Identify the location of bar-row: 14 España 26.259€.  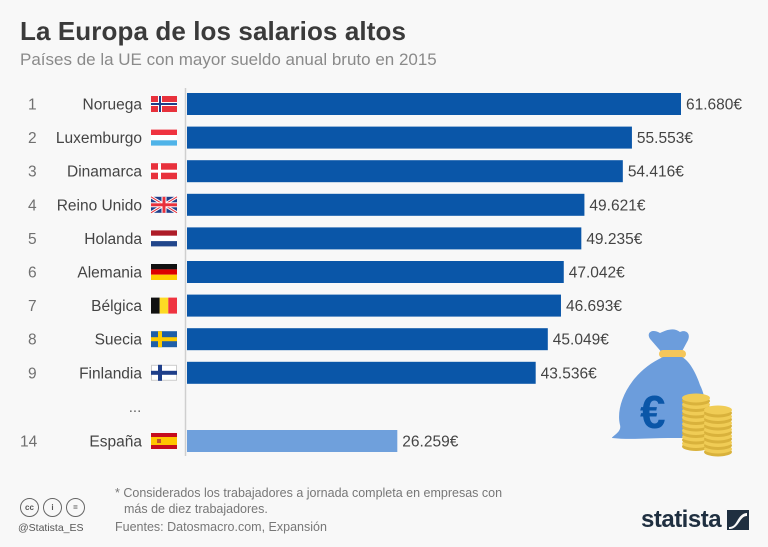
(239, 441).